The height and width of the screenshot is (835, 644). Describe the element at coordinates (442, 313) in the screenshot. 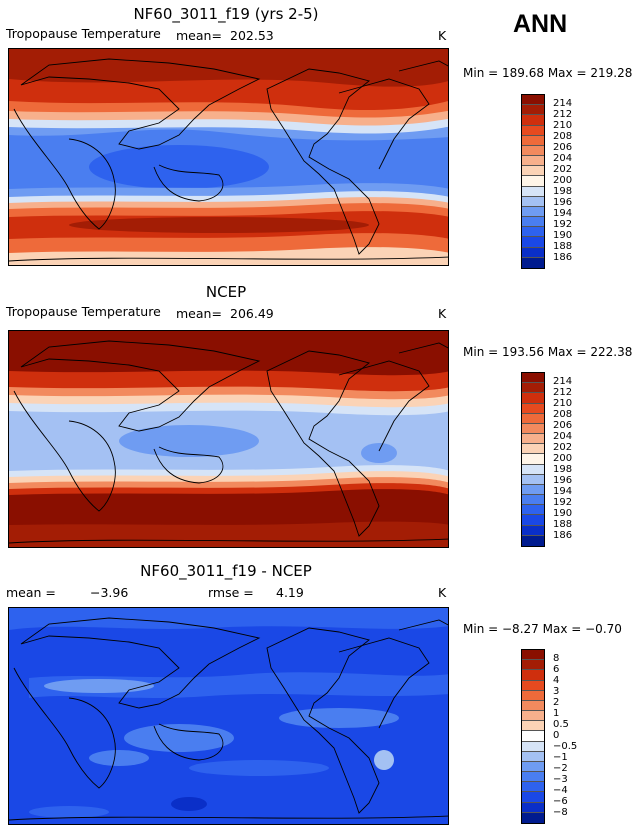

I see `panel-2-units: K` at that location.